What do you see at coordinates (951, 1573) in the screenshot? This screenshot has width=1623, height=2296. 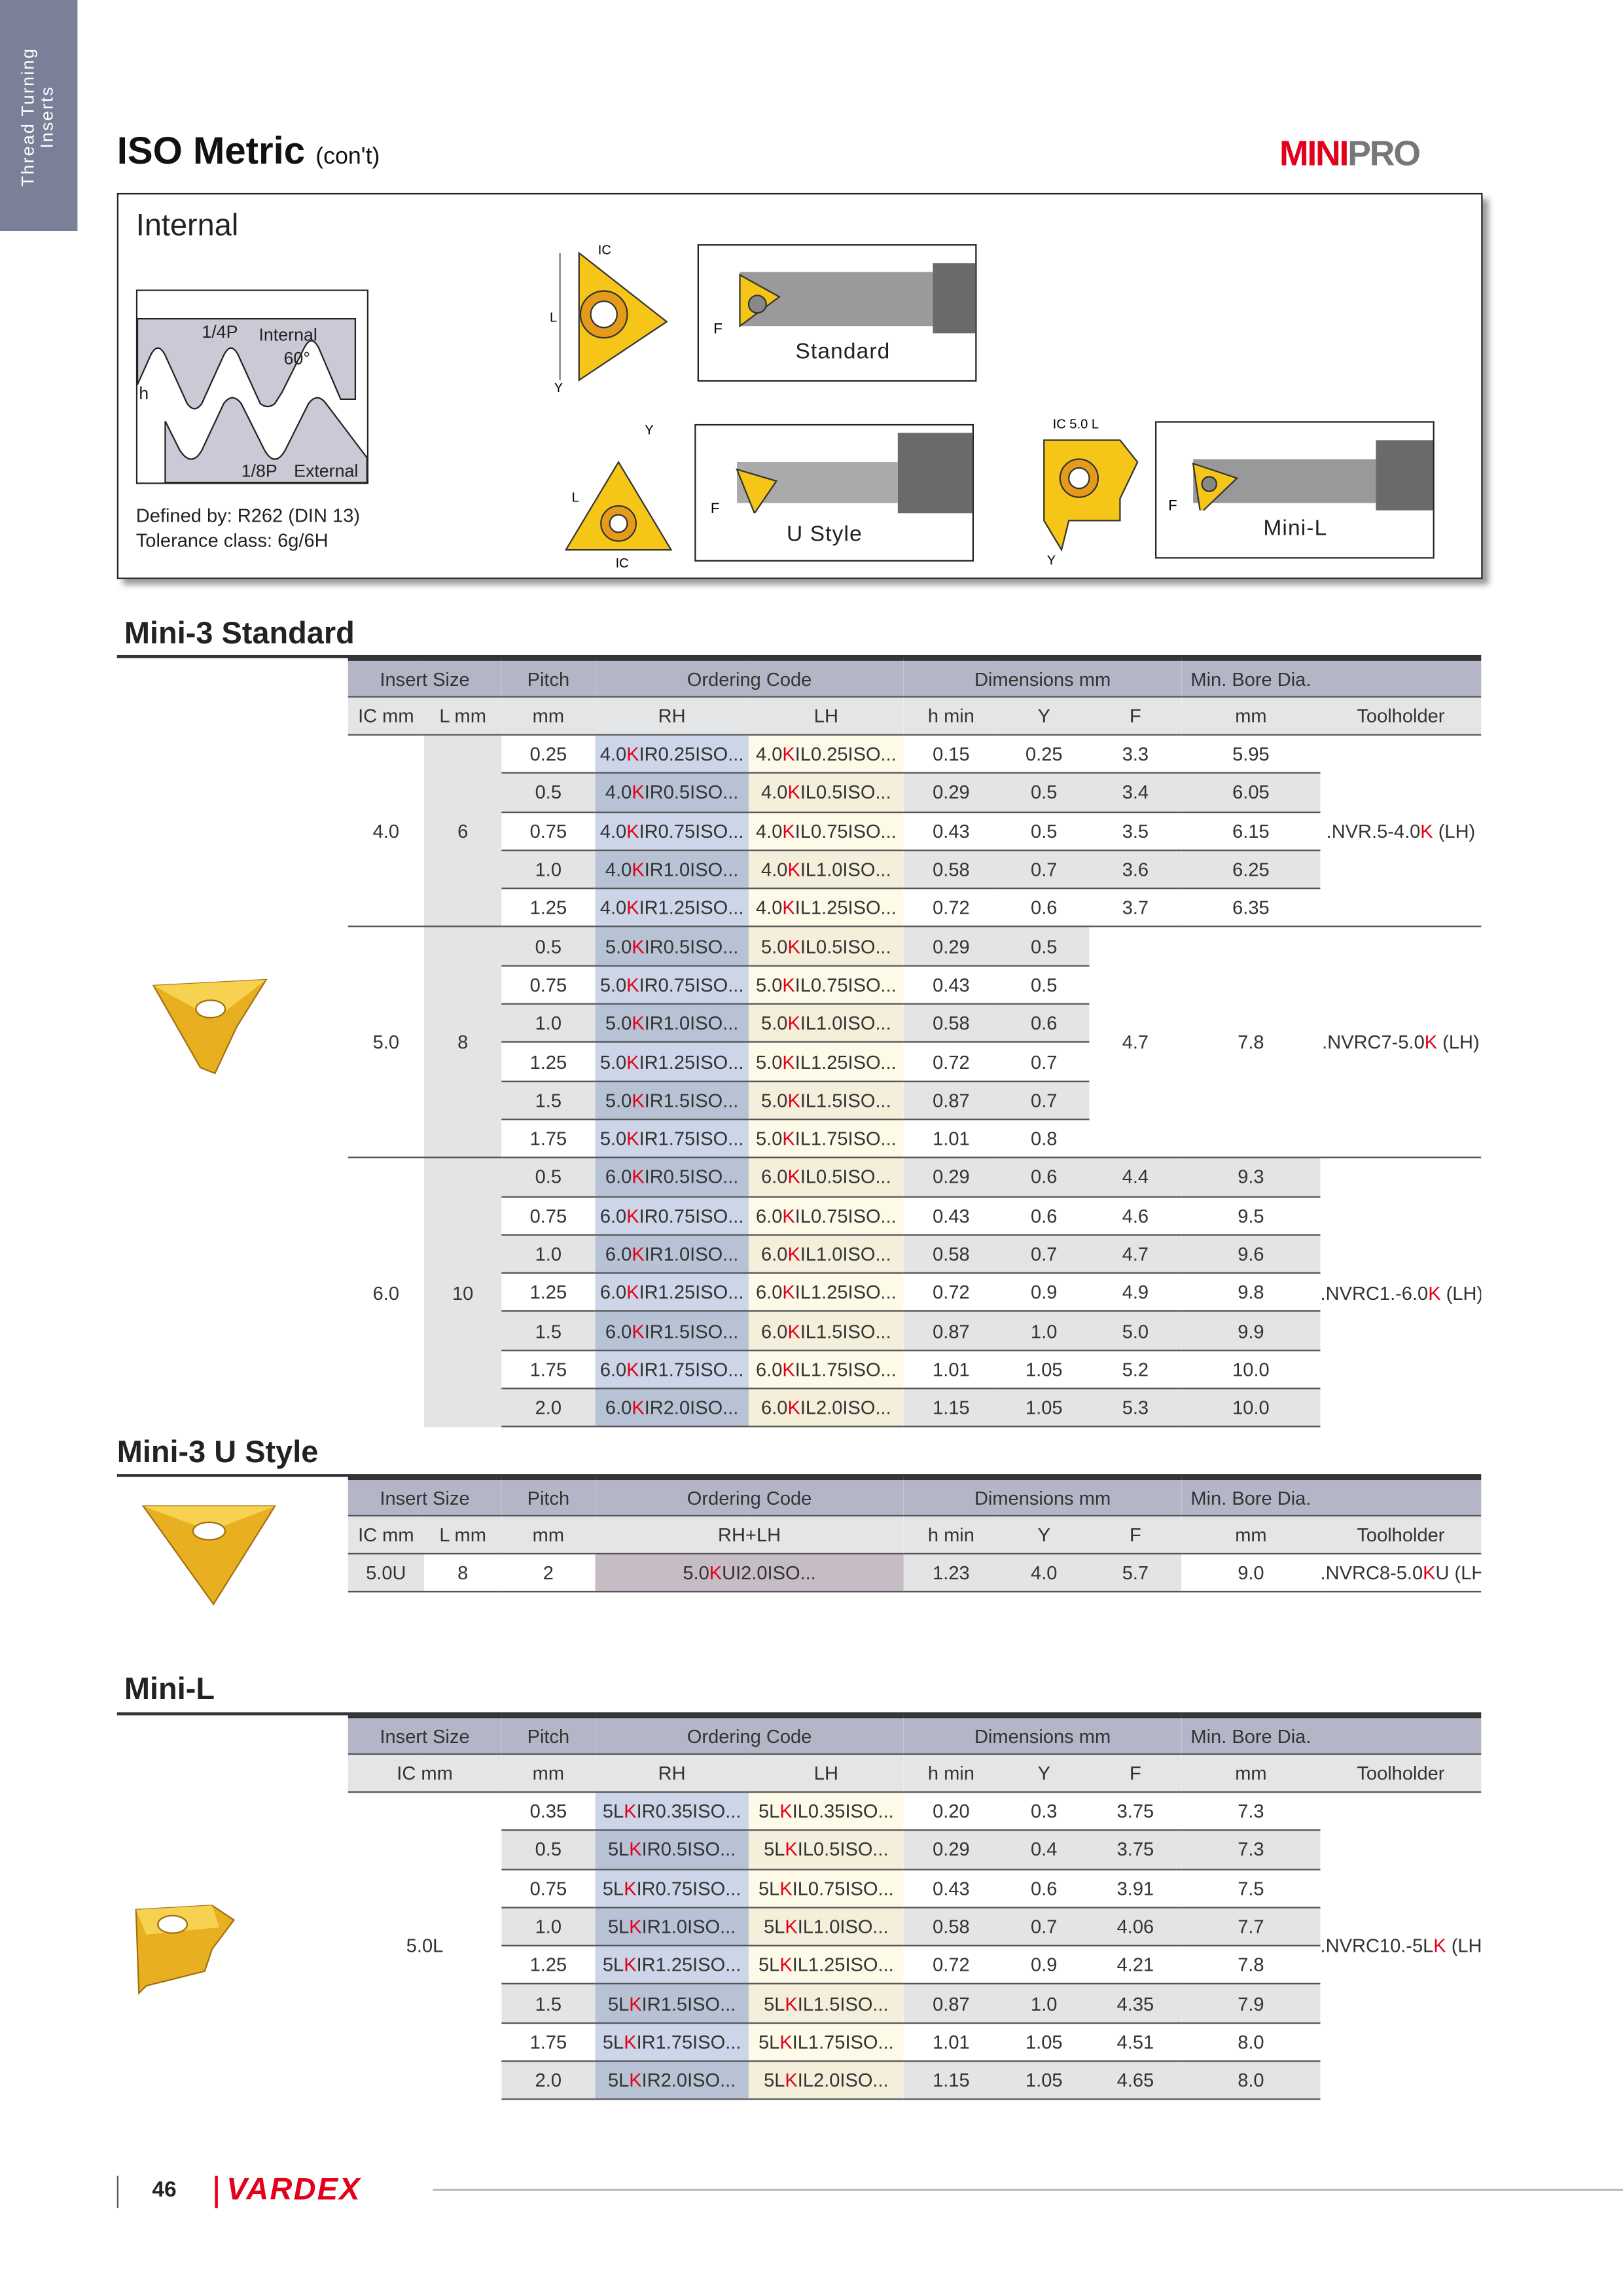 I see `hmin-cell: 1.23` at bounding box center [951, 1573].